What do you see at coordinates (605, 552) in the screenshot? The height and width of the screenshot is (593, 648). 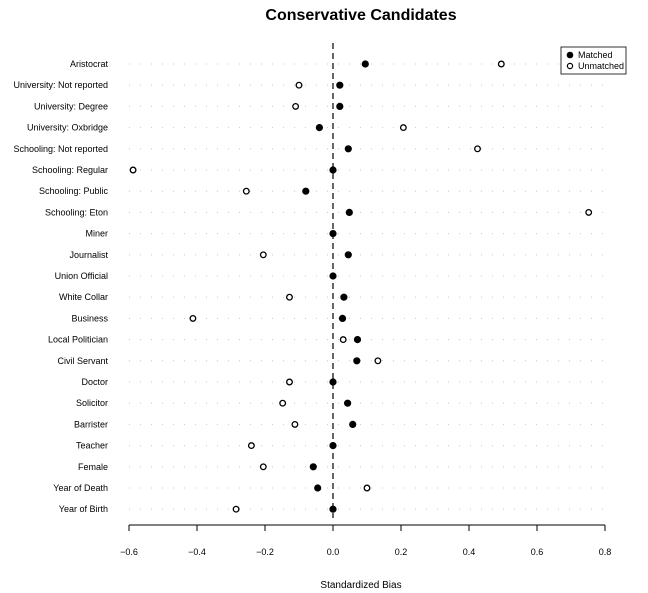 I see `x-tick-label: 0.8` at bounding box center [605, 552].